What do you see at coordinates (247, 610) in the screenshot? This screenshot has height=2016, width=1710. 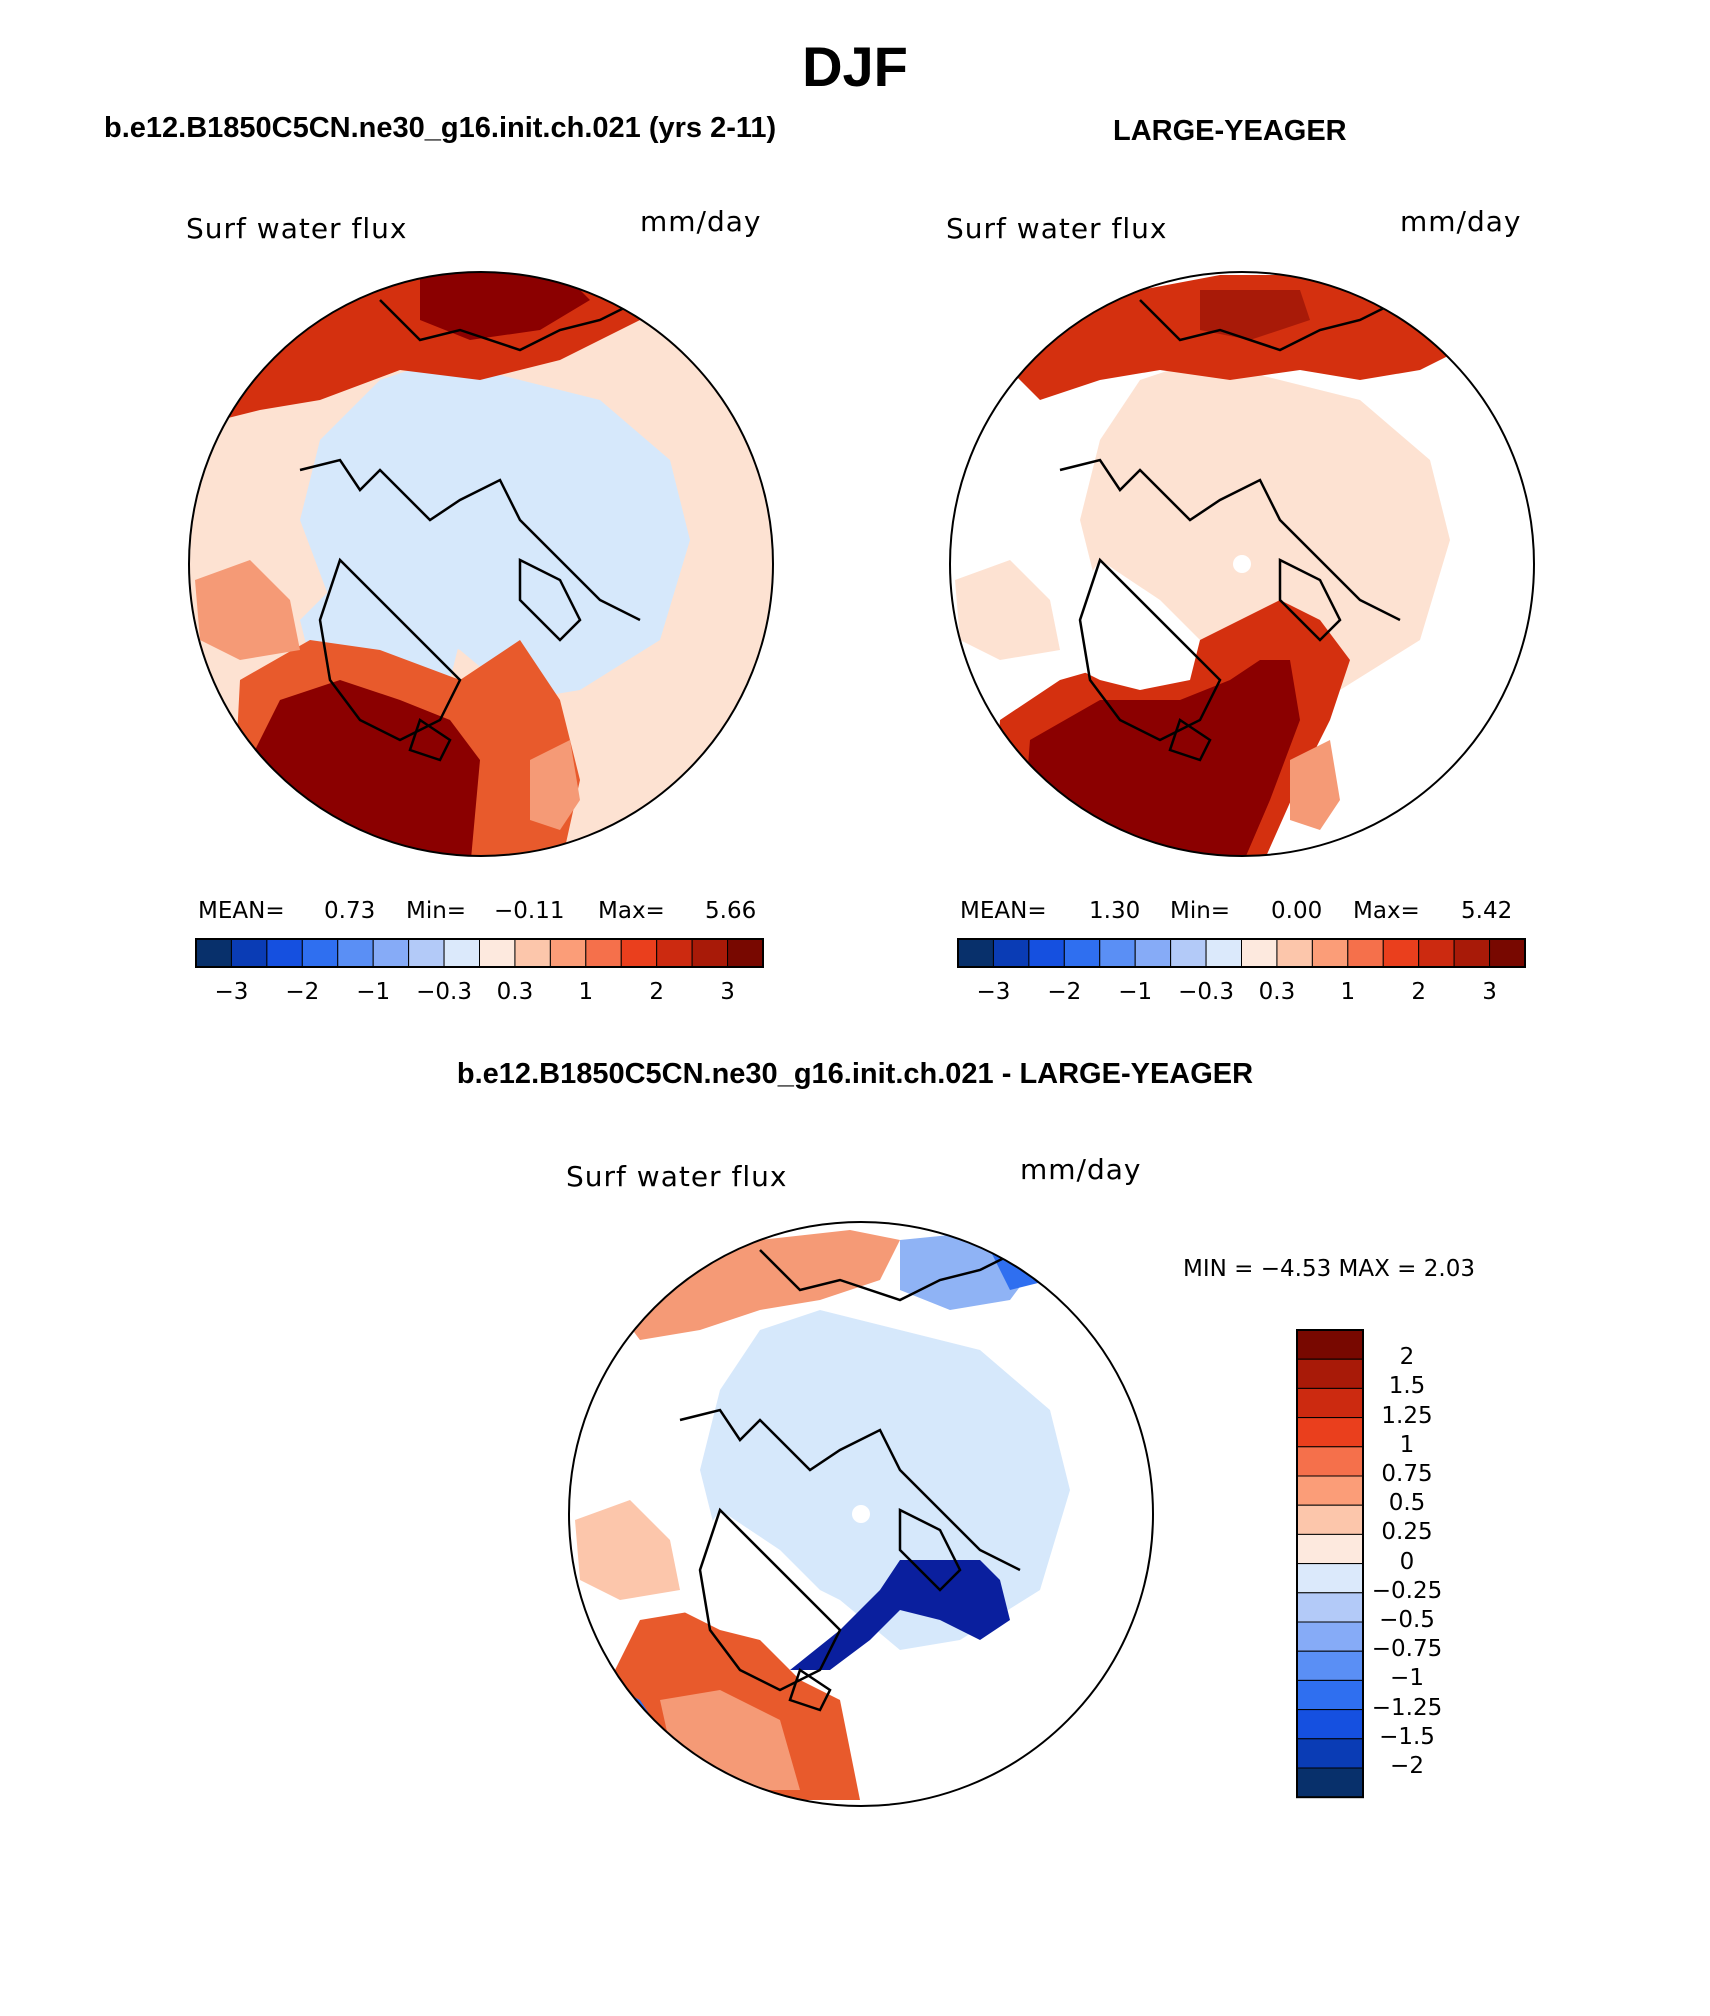 I see `map1-alaska-salmon` at bounding box center [247, 610].